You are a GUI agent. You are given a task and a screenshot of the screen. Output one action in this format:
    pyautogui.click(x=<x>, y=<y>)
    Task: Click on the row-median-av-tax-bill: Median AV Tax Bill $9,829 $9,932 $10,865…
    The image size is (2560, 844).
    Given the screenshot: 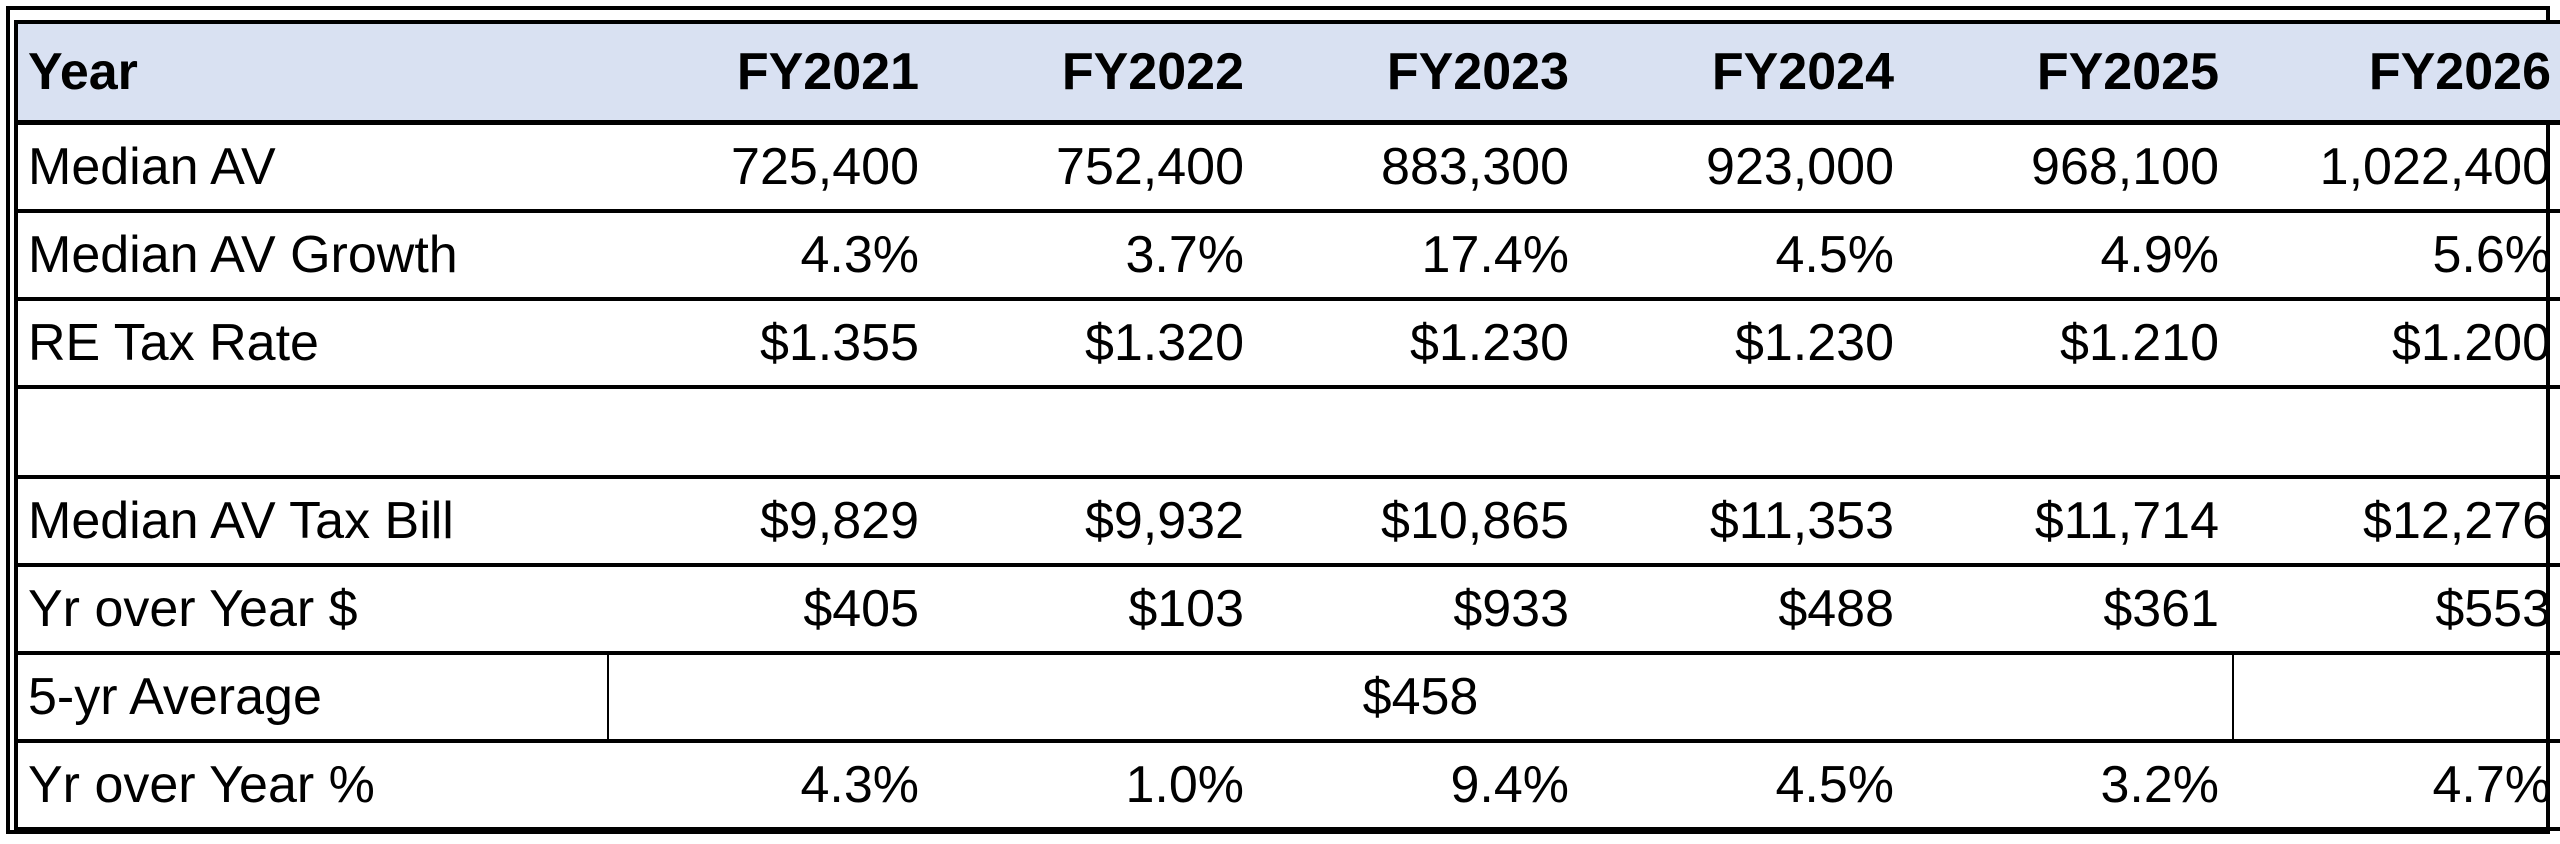 What is the action you would take?
    pyautogui.click(x=1287, y=522)
    